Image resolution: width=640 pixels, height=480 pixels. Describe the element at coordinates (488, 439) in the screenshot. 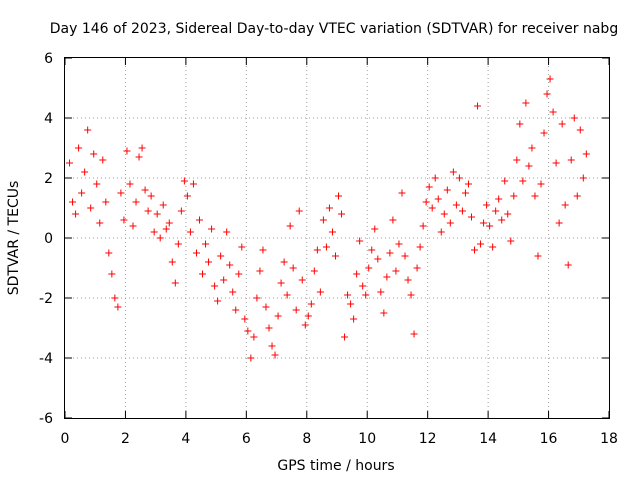

I see `x-tick-label: 14` at that location.